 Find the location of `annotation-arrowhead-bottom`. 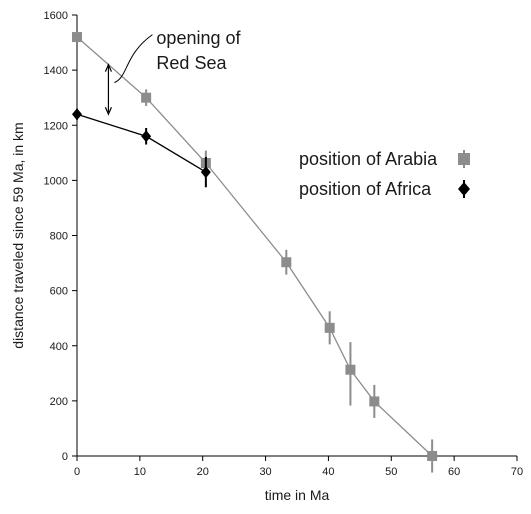

annotation-arrowhead-bottom is located at coordinates (108, 111).